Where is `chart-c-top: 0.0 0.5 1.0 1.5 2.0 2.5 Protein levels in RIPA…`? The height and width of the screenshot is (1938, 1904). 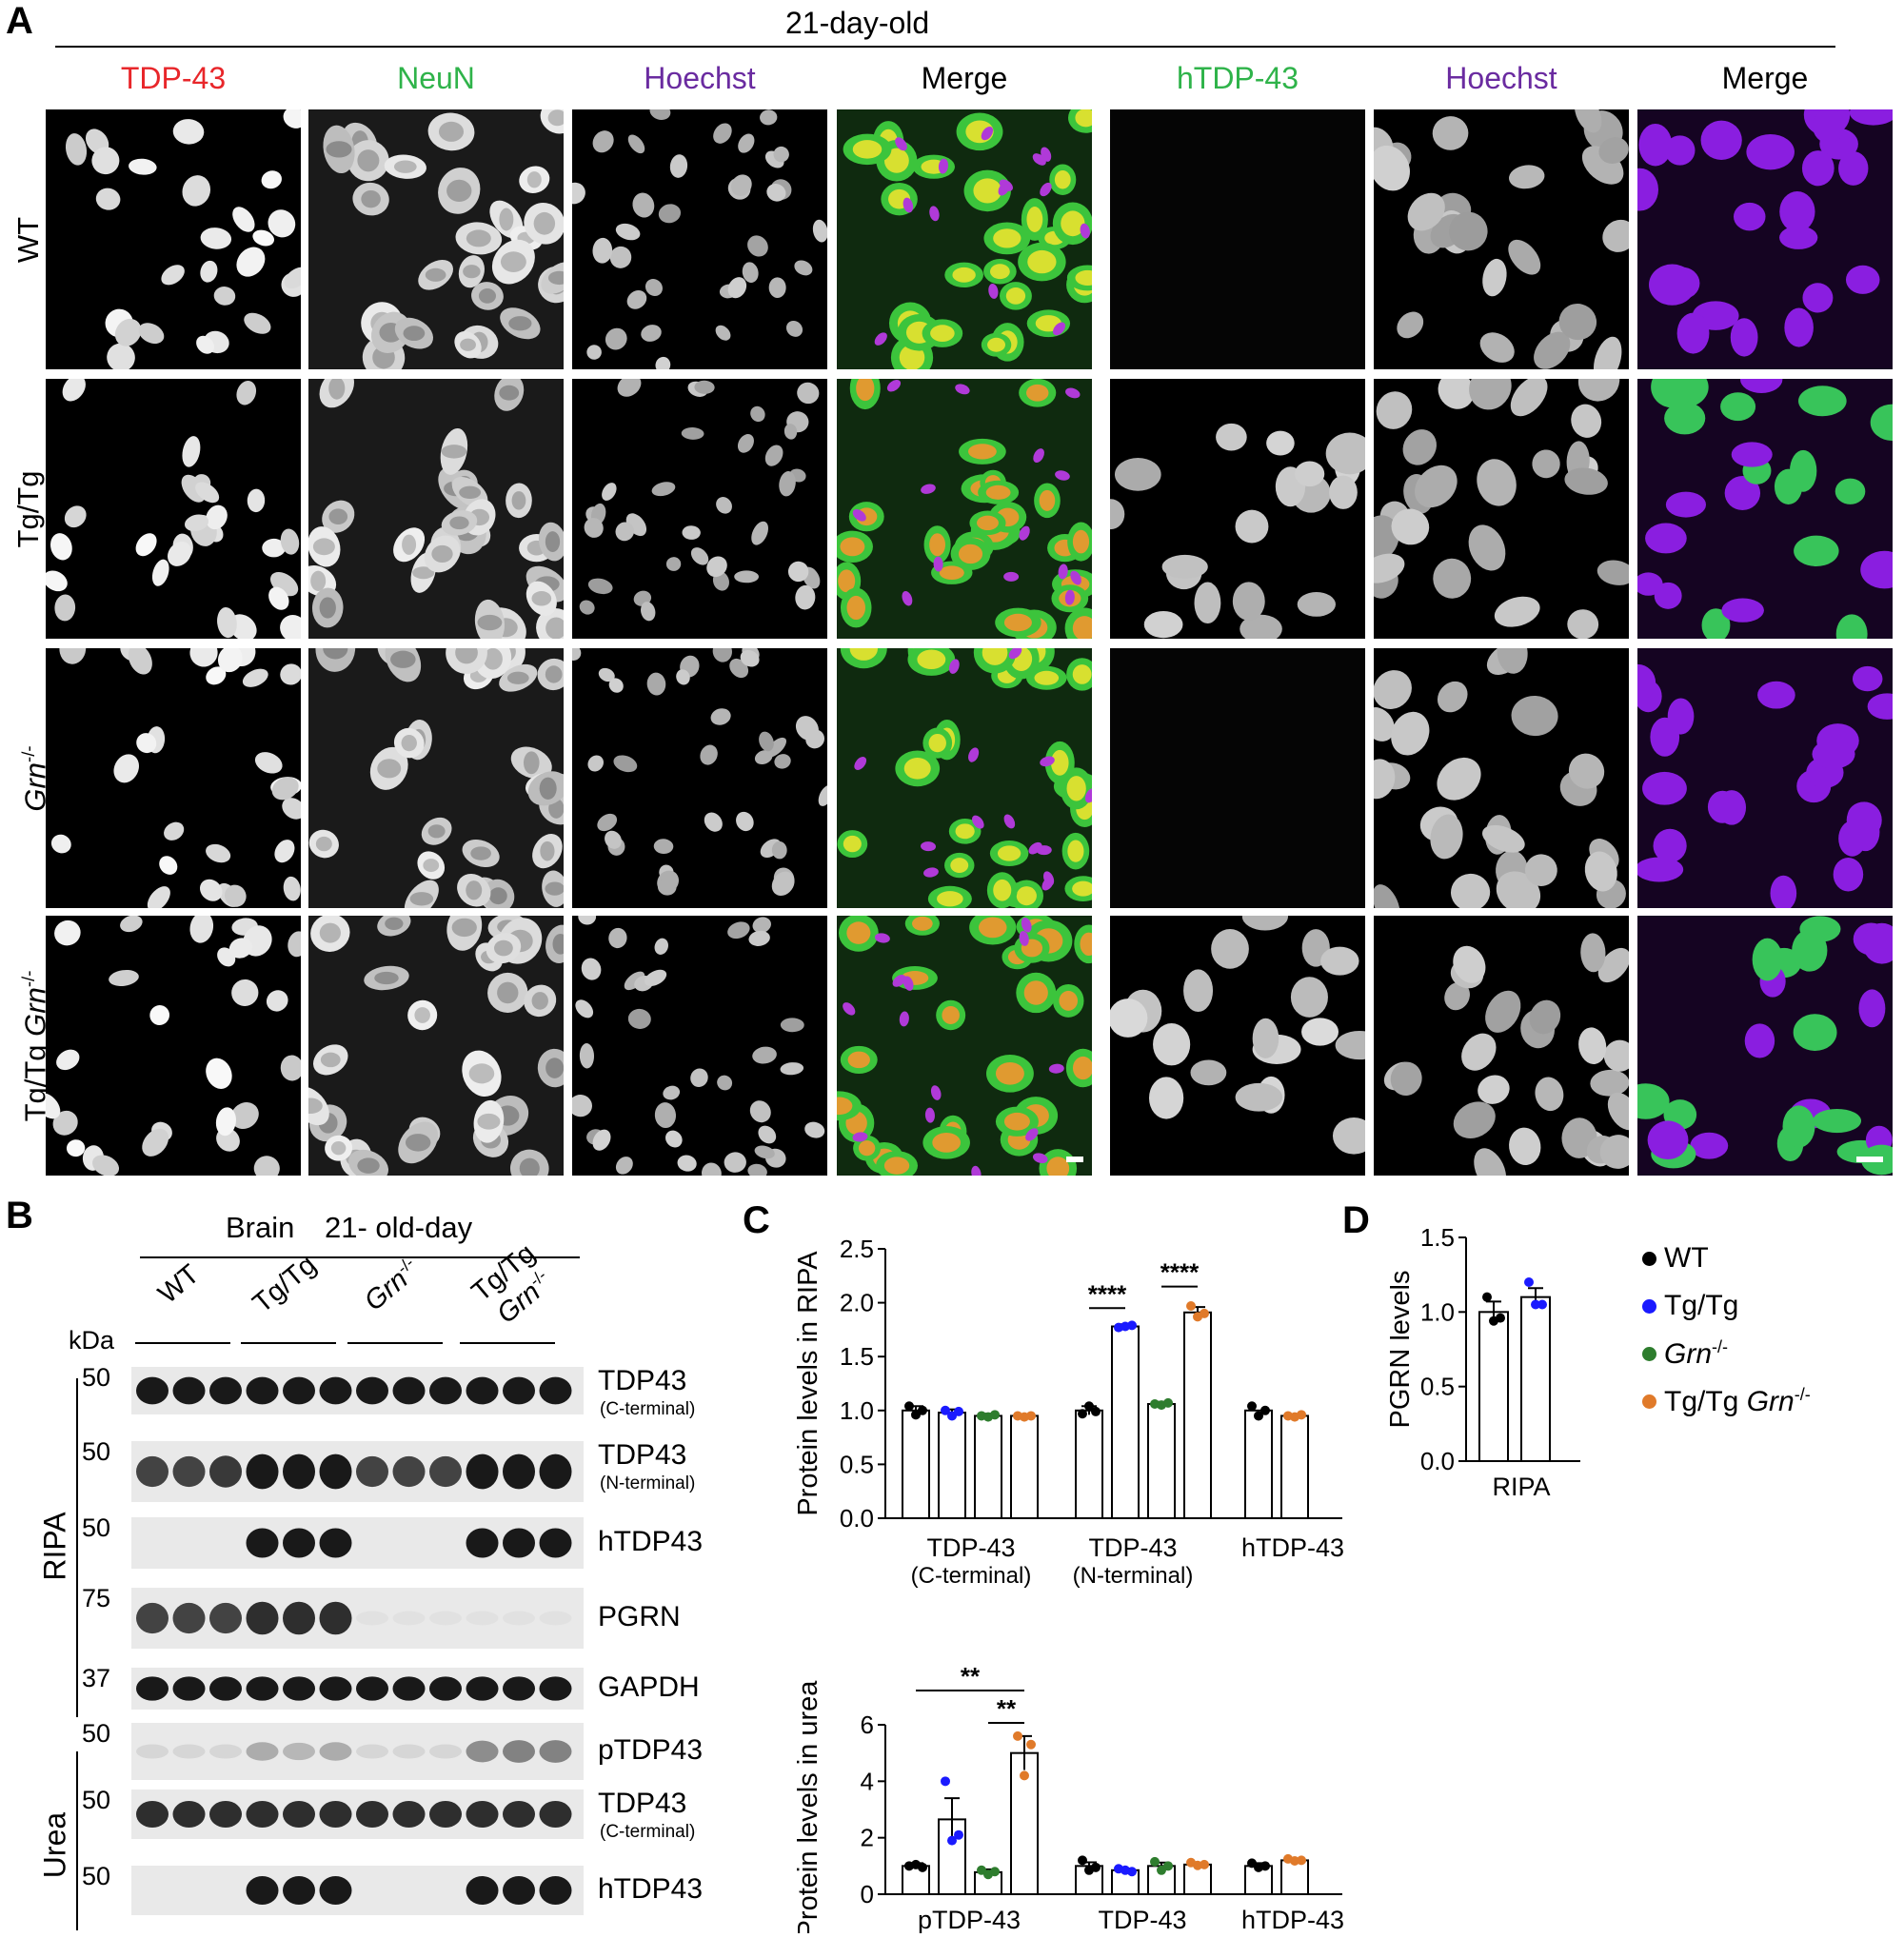 chart-c-top: 0.0 0.5 1.0 1.5 2.0 2.5 Protein levels in RIPA… is located at coordinates (1075, 1447).